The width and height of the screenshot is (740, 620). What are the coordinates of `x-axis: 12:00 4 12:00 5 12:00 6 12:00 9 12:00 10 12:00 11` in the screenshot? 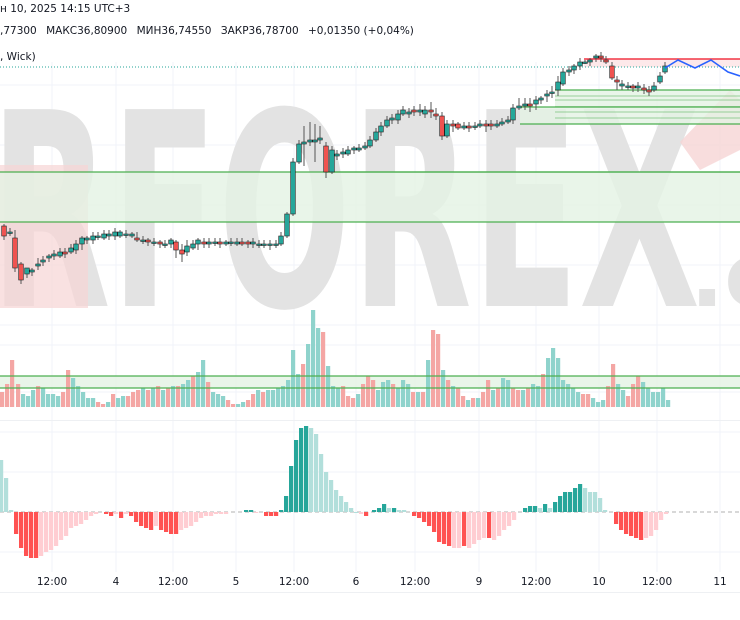 It's located at (370, 582).